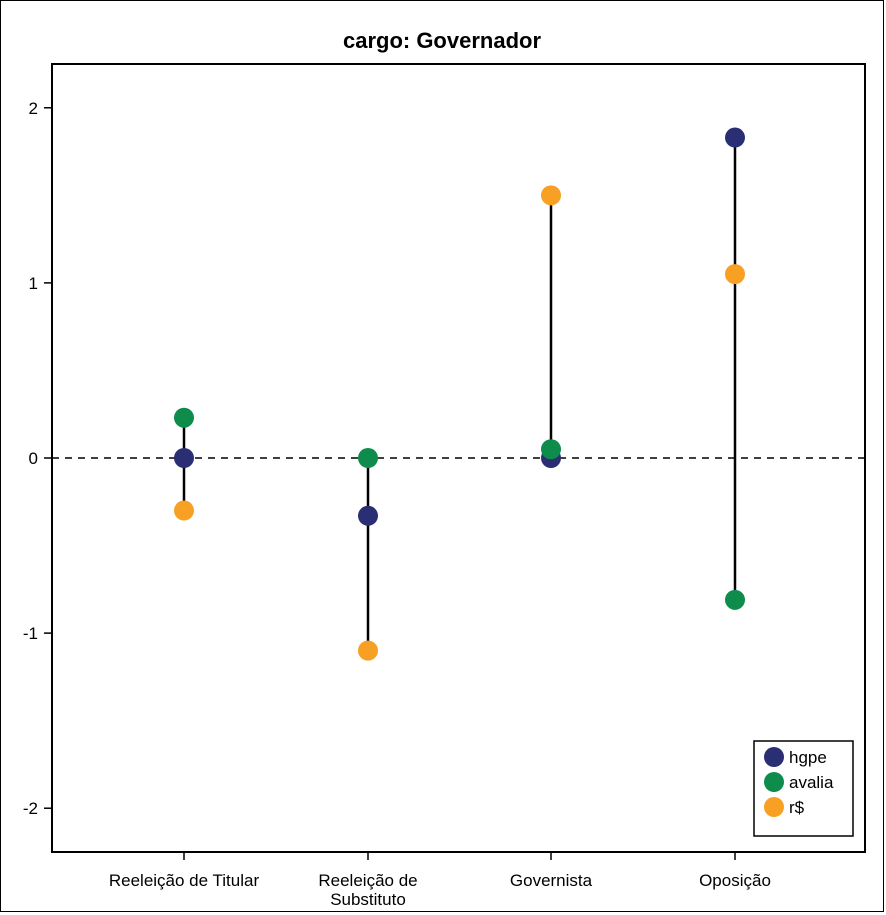  I want to click on x-tick-label: Governista, so click(551, 880).